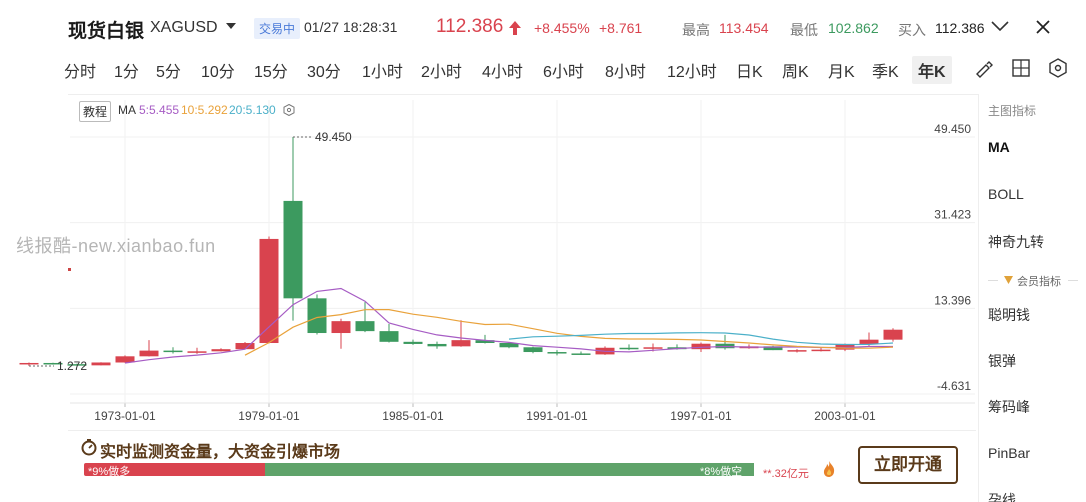 Image resolution: width=1086 pixels, height=502 pixels. What do you see at coordinates (413, 416) in the screenshot?
I see `x-tick-label: 1985-01-01` at bounding box center [413, 416].